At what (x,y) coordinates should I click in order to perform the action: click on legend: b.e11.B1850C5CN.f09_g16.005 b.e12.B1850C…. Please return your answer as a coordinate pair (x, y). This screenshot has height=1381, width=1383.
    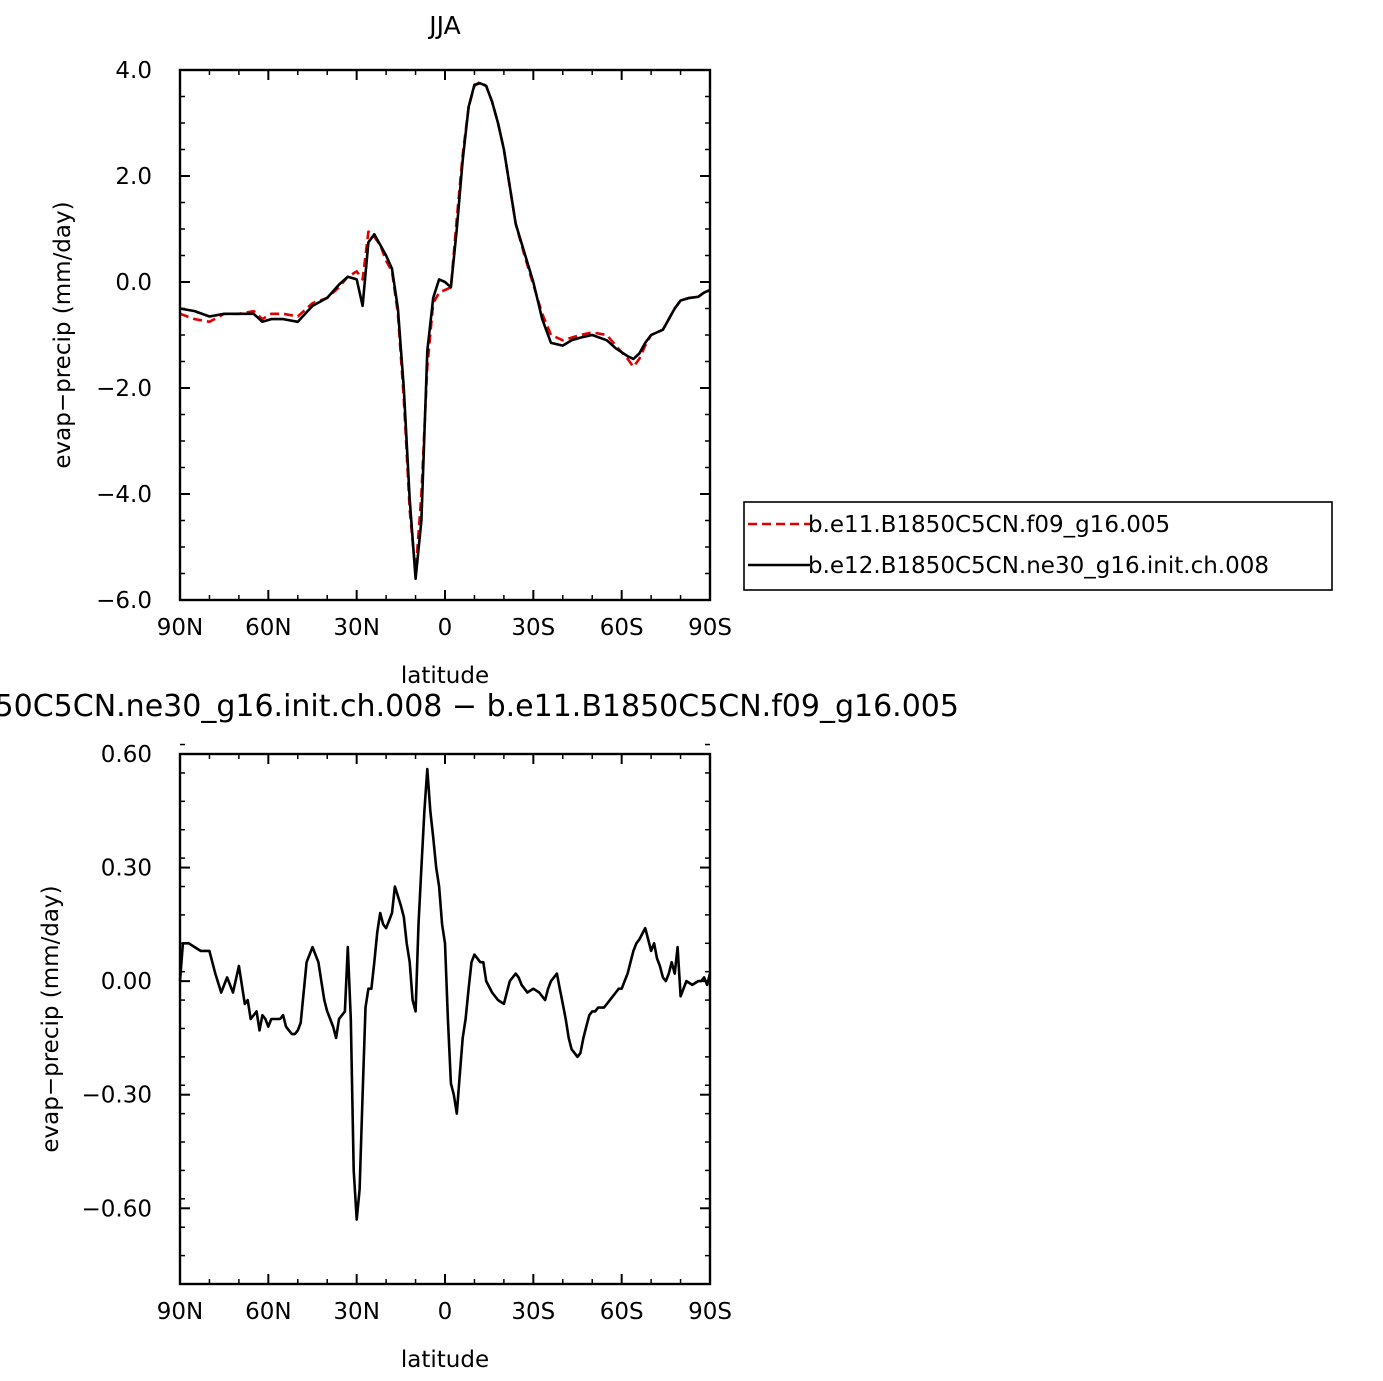
    Looking at the image, I should click on (1038, 546).